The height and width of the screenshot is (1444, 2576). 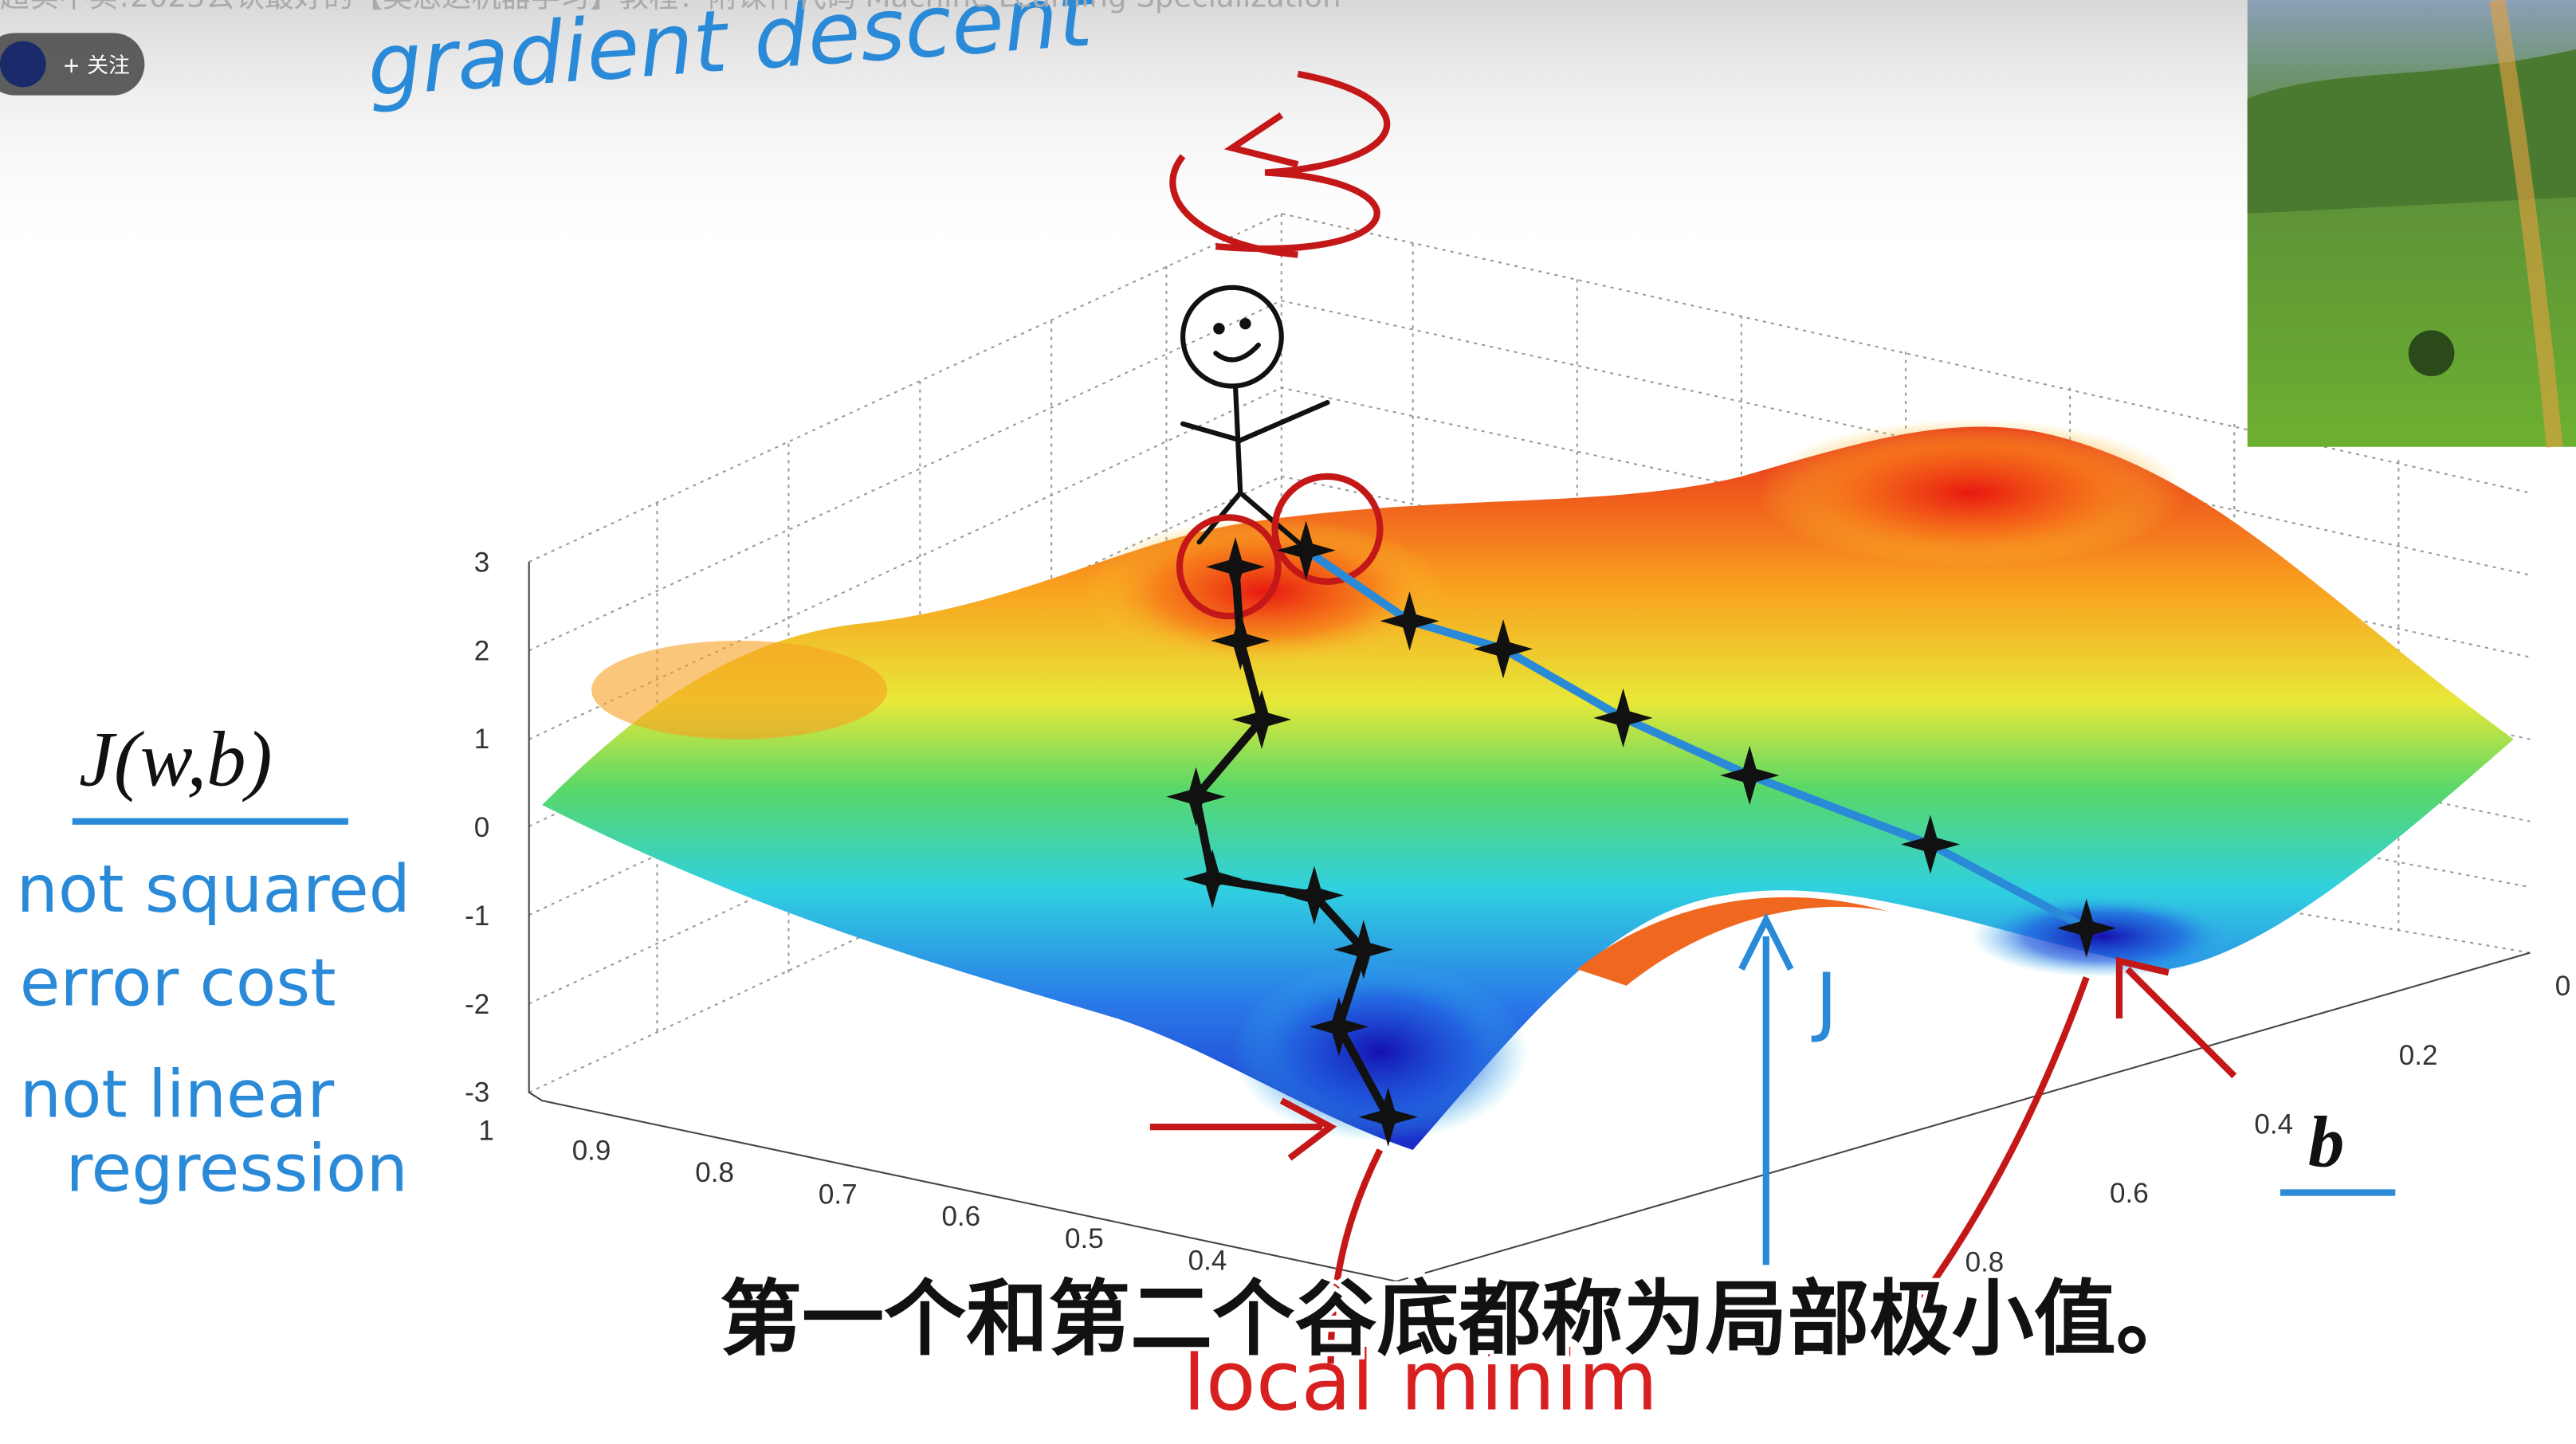 I want to click on w-tick-label: 0.8, so click(x=714, y=1172).